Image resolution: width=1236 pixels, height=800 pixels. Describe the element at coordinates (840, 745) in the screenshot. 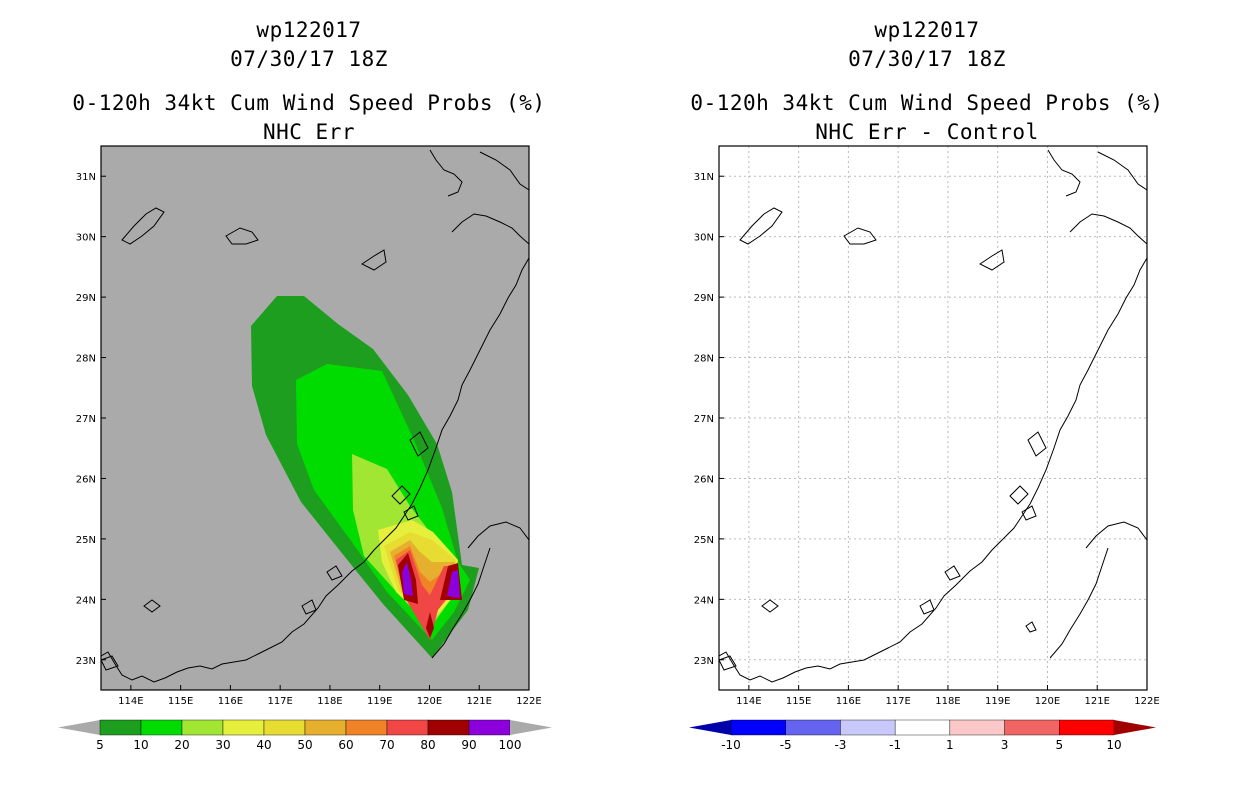

I see `colorbar-label: -3` at that location.